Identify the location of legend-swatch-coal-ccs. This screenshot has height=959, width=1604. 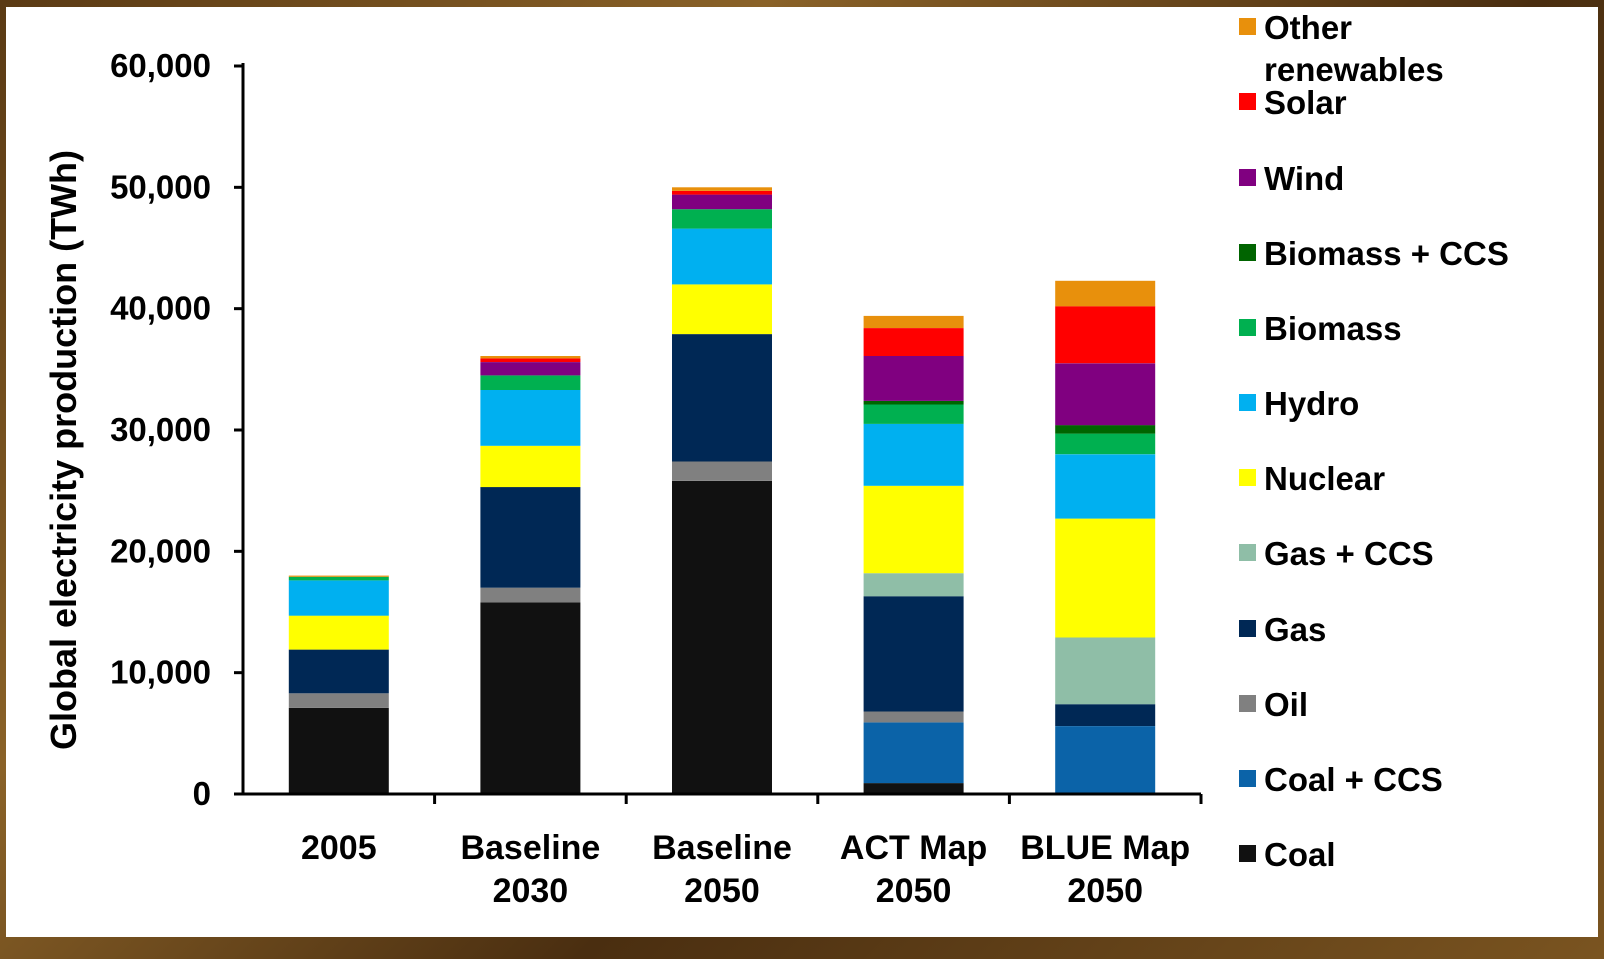
(1247, 778).